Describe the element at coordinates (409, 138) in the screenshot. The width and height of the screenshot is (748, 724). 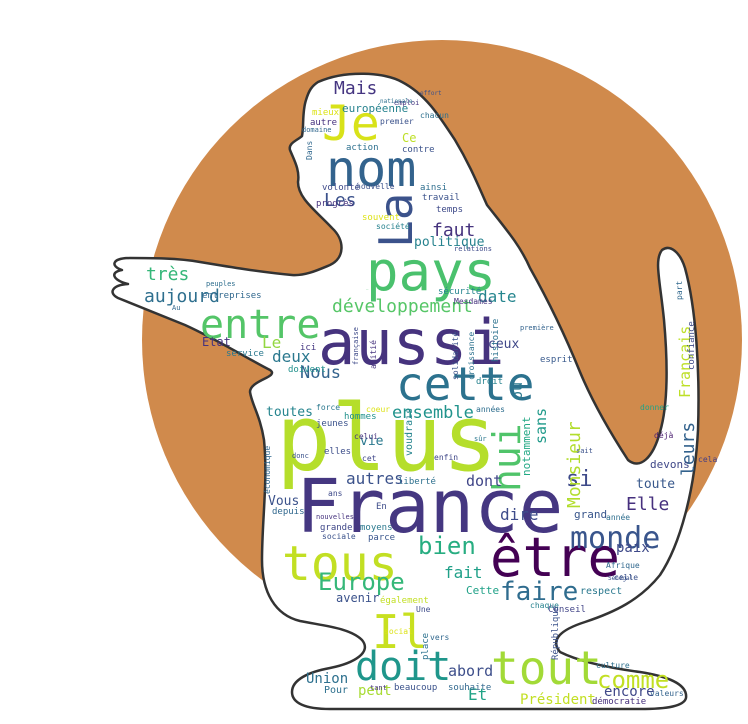
I see `cloud-word: Ce` at that location.